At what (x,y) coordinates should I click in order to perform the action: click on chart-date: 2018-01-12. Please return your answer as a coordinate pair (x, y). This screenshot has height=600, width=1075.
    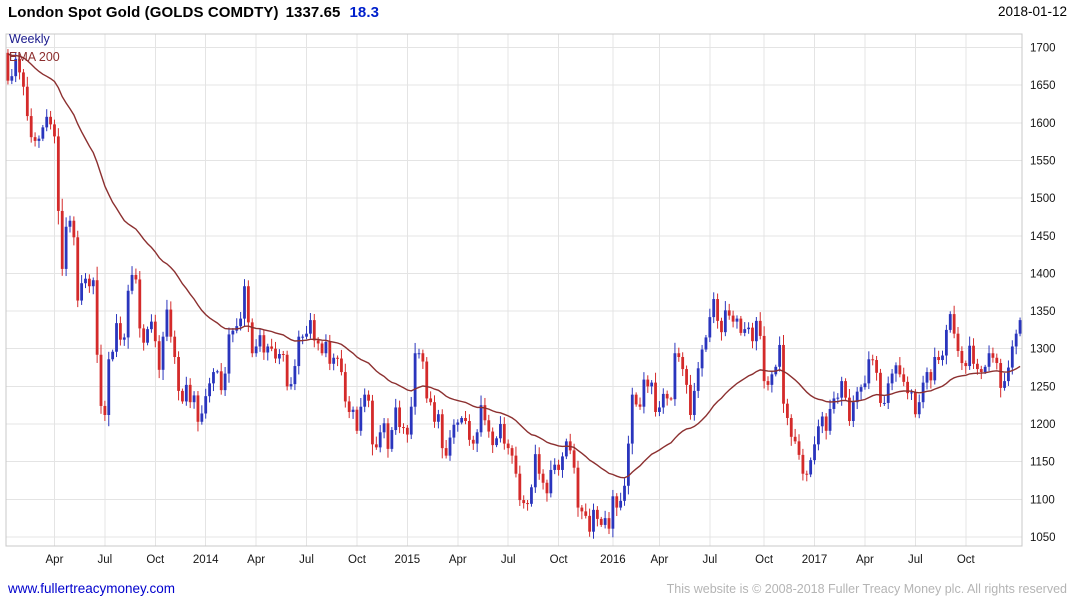
    Looking at the image, I should click on (1032, 11).